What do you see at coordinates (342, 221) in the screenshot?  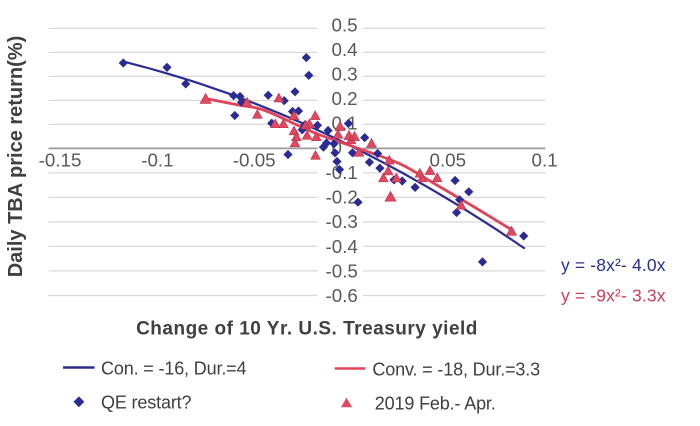 I see `svg-text: -0.3` at bounding box center [342, 221].